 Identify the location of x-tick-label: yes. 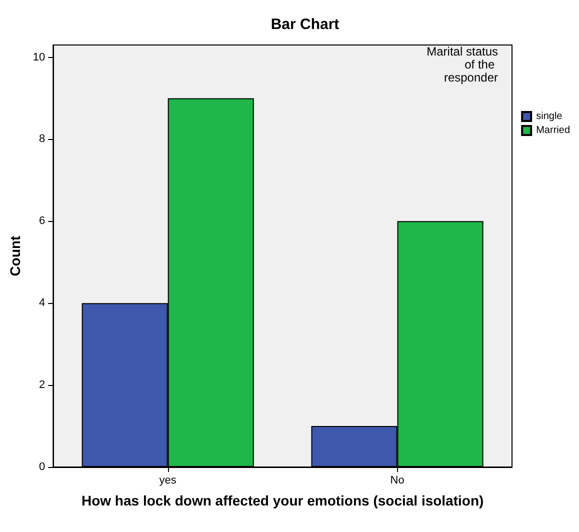
(168, 480).